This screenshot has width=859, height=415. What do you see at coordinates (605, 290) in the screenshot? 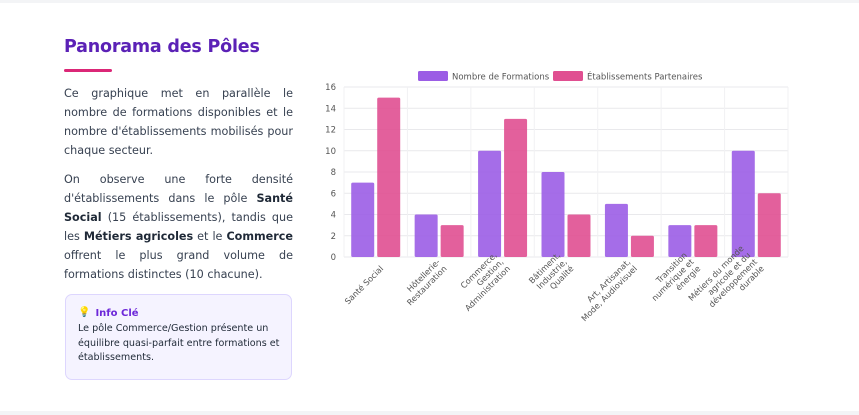
I see `x-tick-label-4: Art, Artisanat,Mode, Audiovisuel` at bounding box center [605, 290].